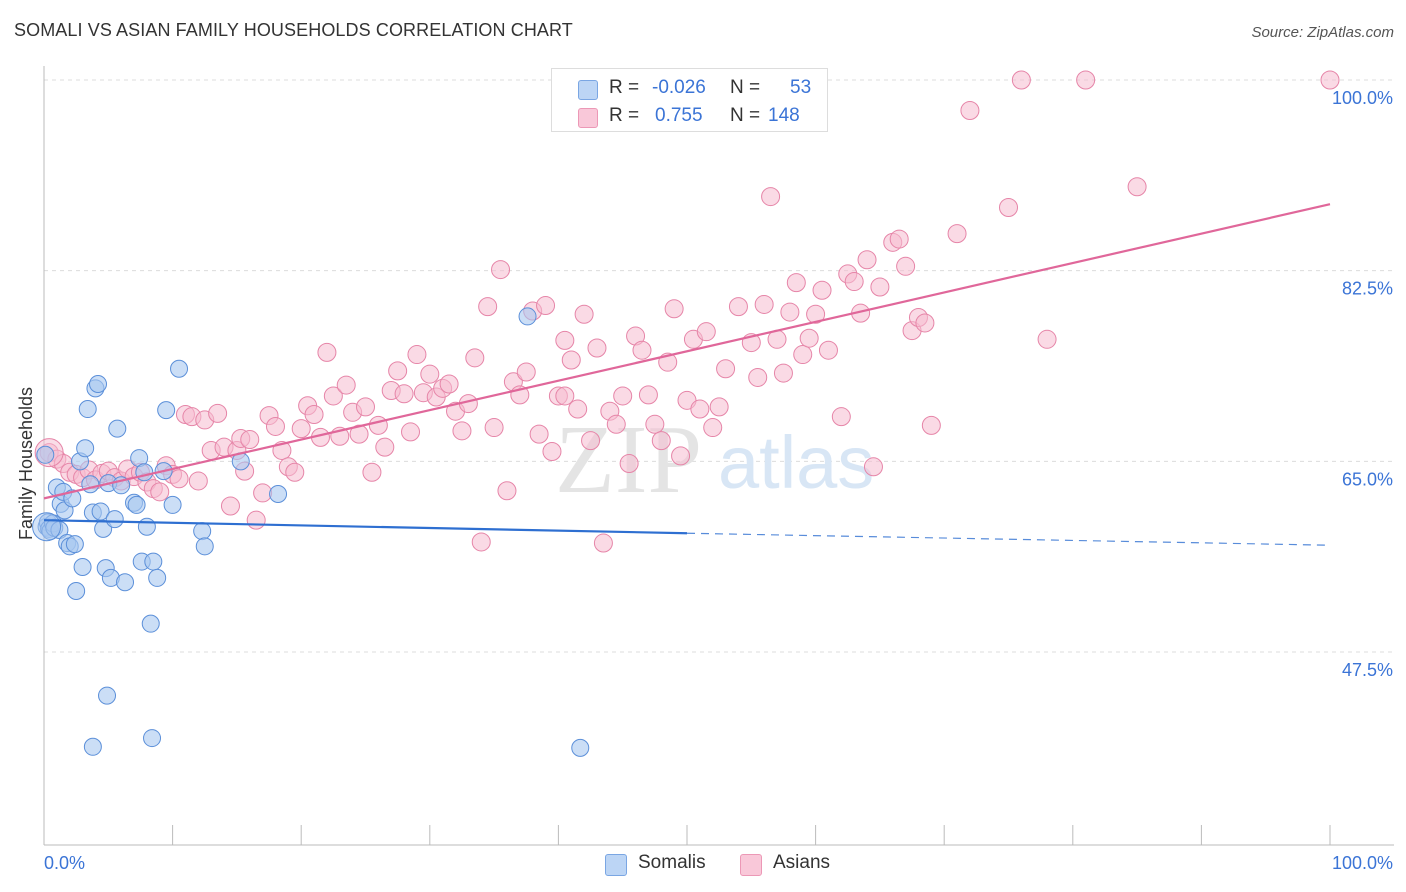 The width and height of the screenshot is (1406, 892). What do you see at coordinates (751, 865) in the screenshot?
I see `asians-legend-swatch` at bounding box center [751, 865].